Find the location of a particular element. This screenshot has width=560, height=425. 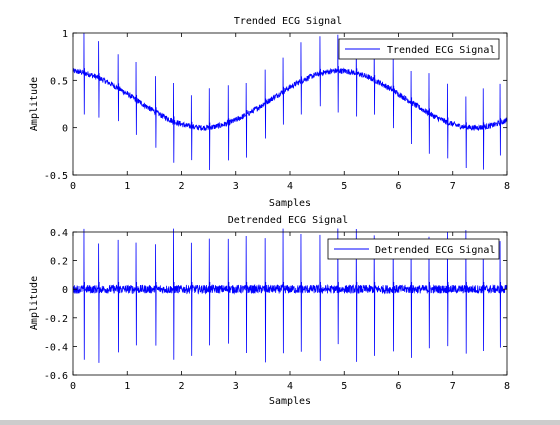

trended-y-tick-label: 1 is located at coordinates (65, 34).